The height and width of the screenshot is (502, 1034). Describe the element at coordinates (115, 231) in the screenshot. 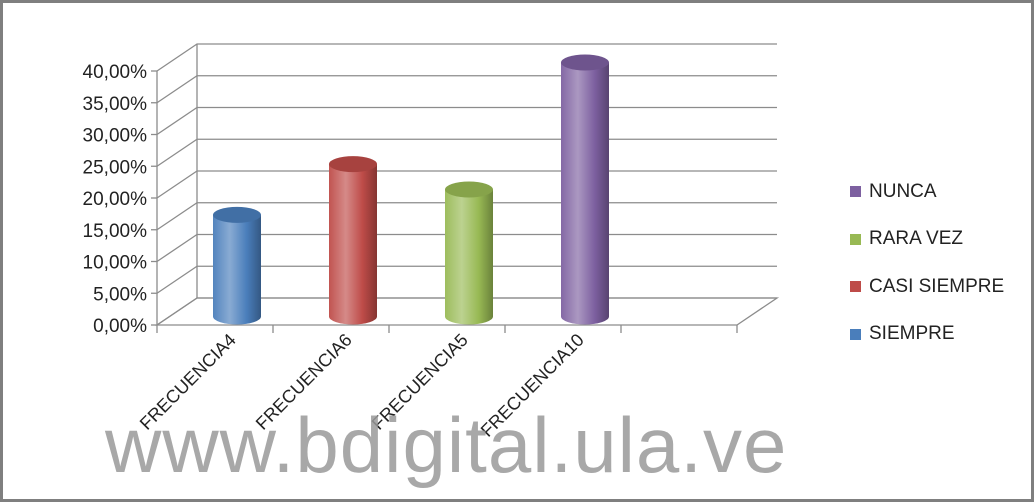

I see `y-tick-label: 15,00%` at that location.